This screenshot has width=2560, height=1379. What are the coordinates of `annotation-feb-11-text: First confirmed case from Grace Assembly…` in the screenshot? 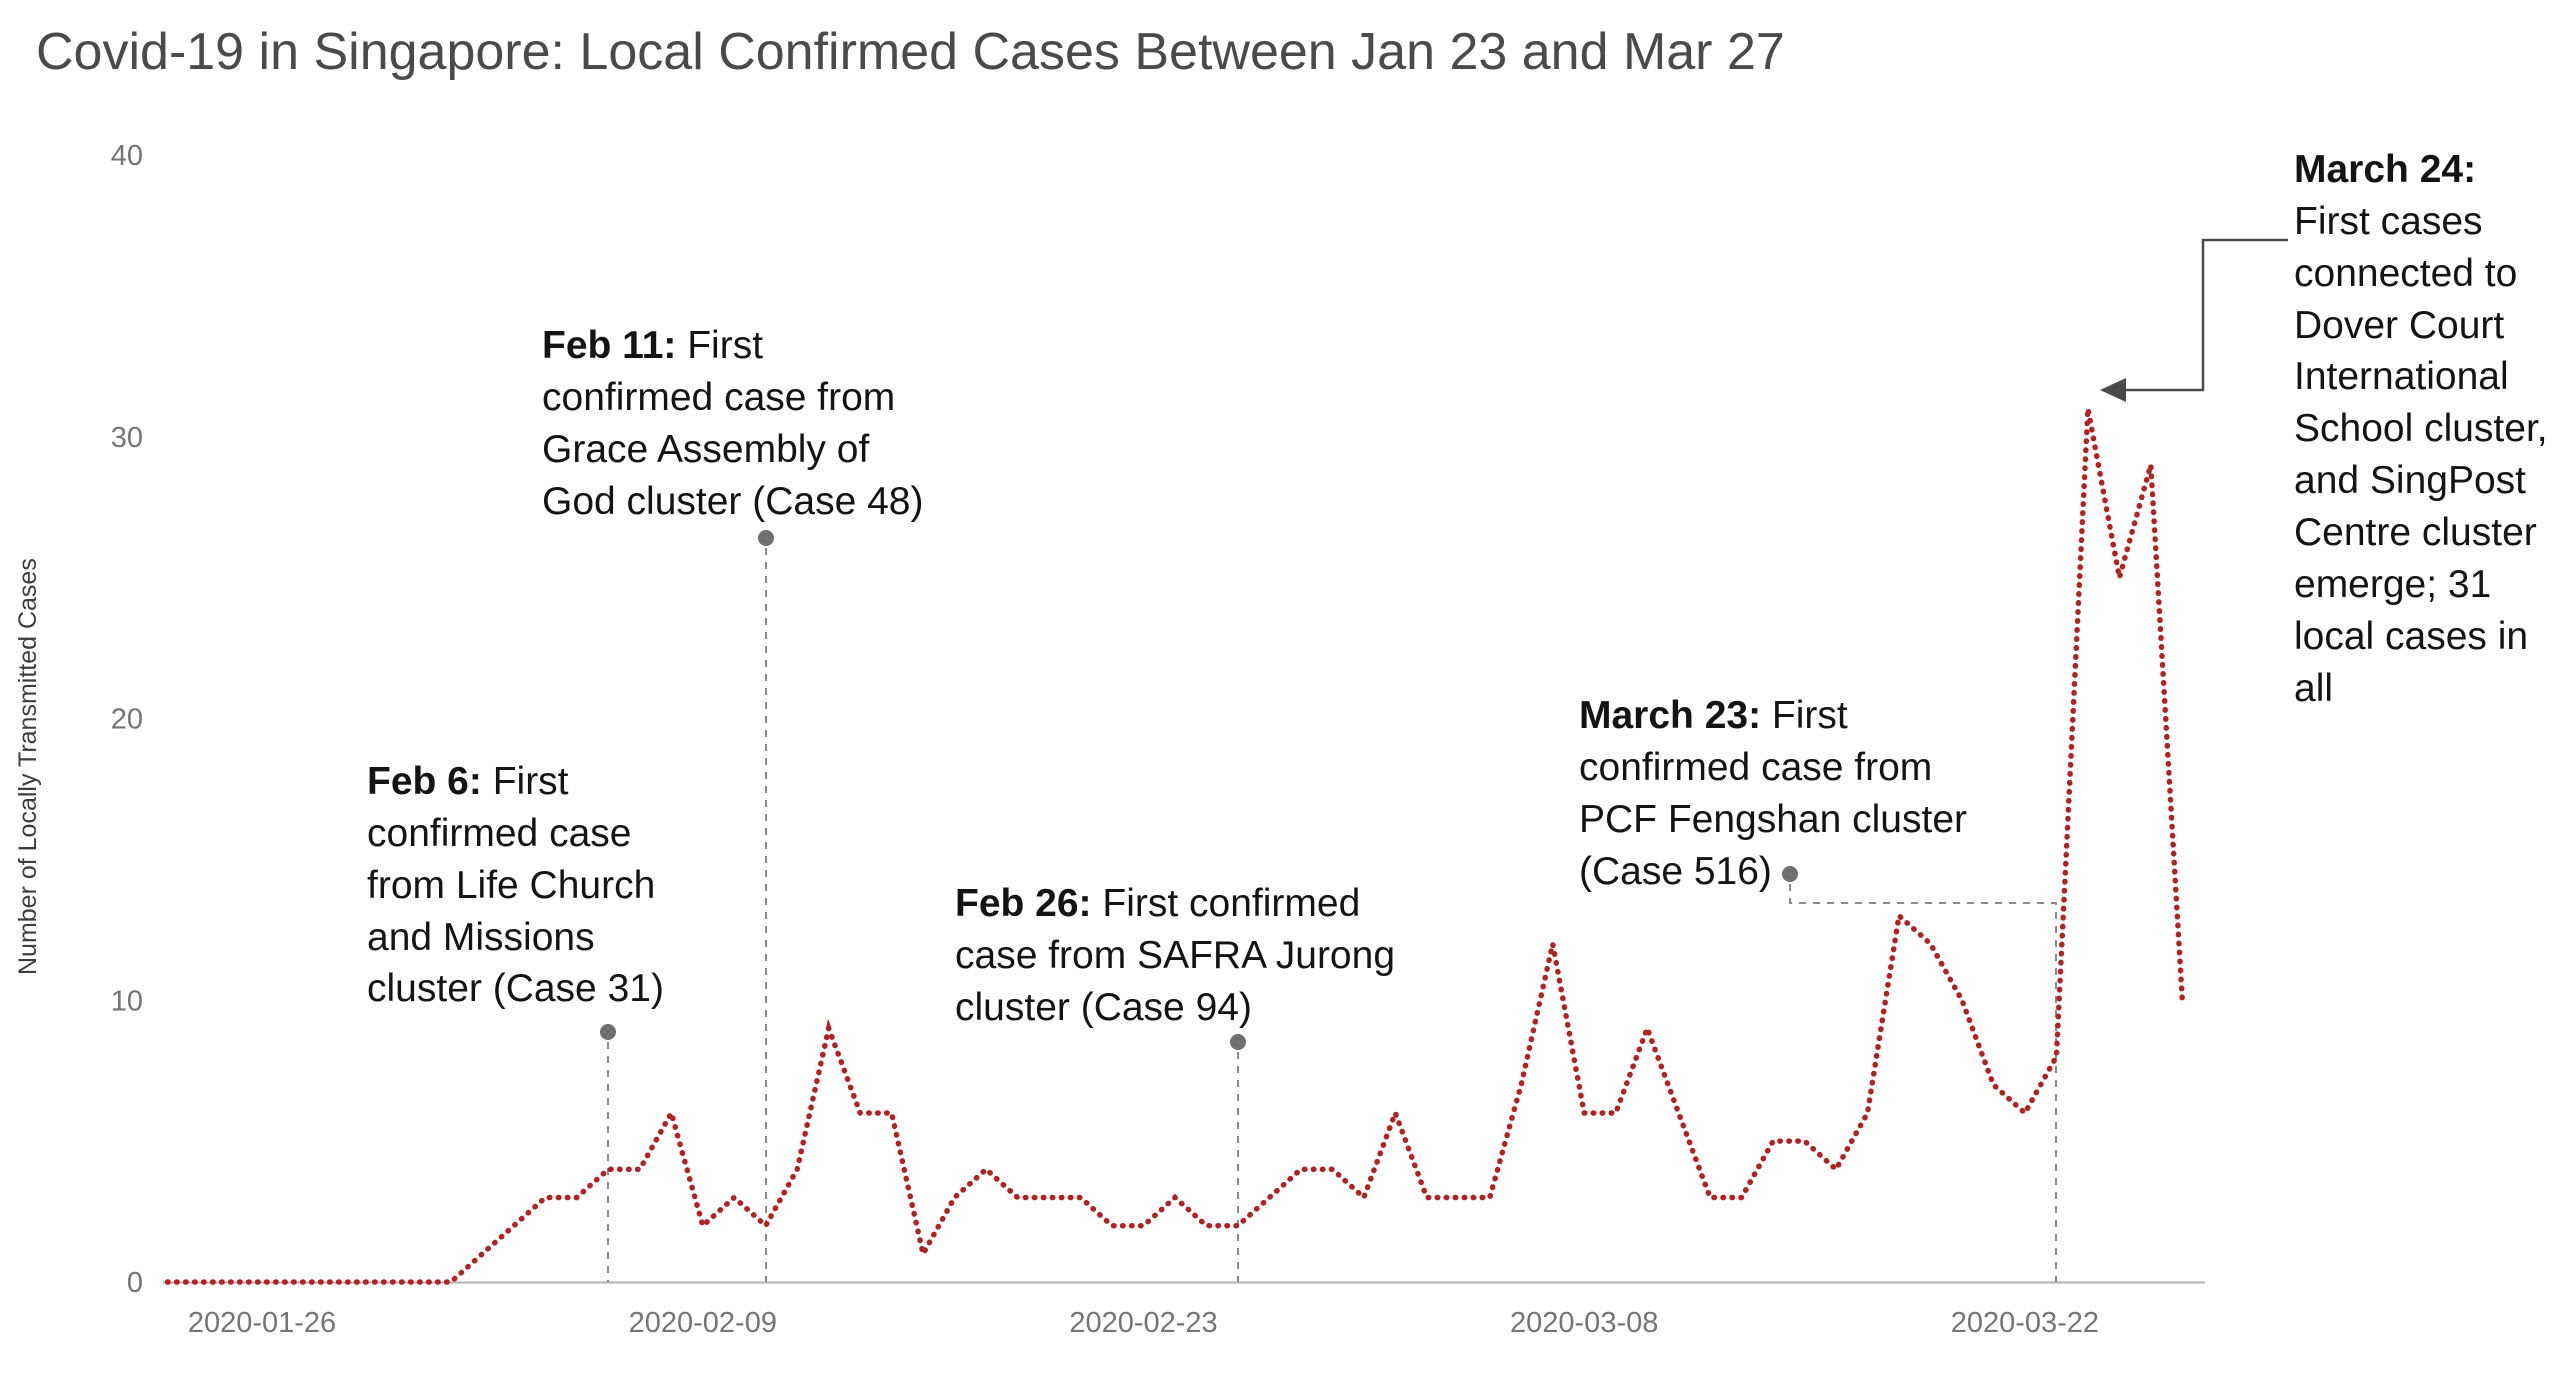 It's located at (733, 423).